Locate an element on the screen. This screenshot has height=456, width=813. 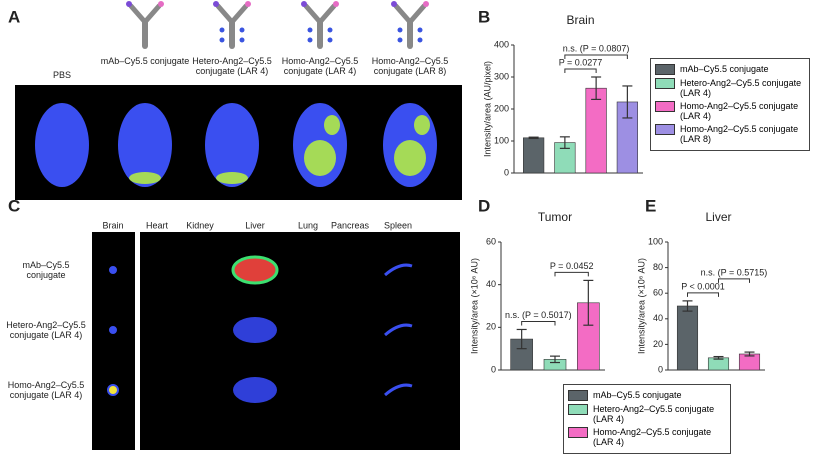
chart-title: Liver is located at coordinates (718, 217).